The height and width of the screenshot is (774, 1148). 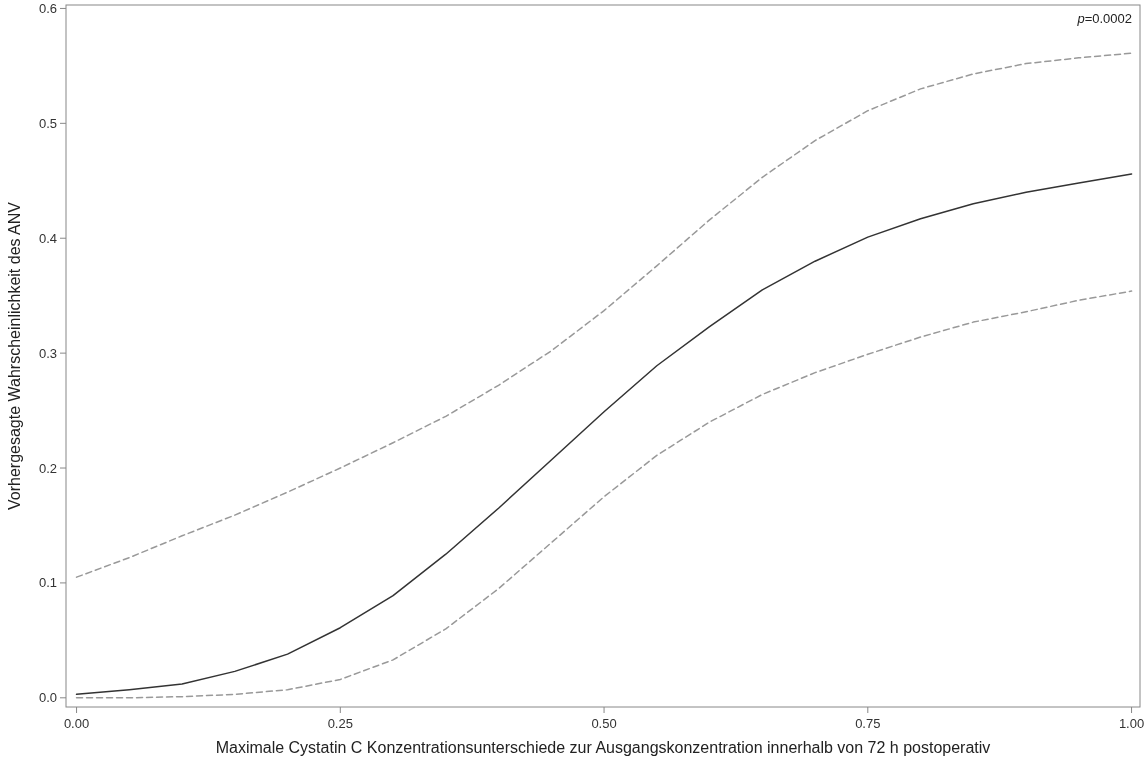 I want to click on x-axis-title: Maximale Cystatin C Konzentrationsunterschiede zur Ausgangskonzentration innerhalb von 72 h postoperativ, so click(x=603, y=747).